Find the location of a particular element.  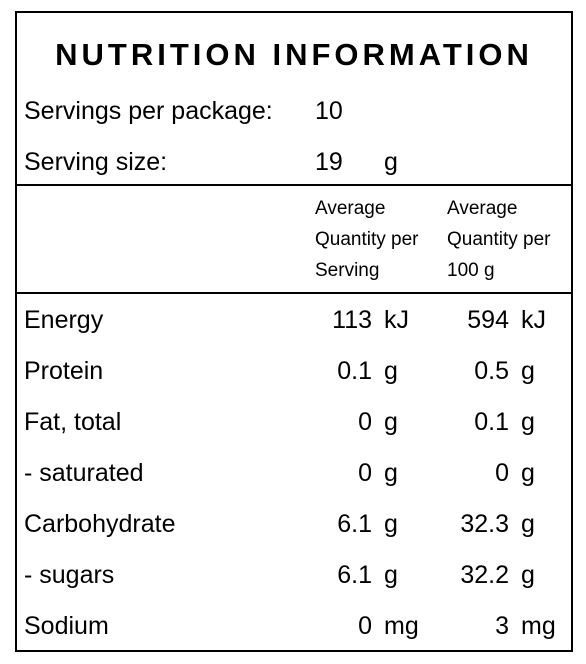

per100-value: 3 is located at coordinates (502, 626).